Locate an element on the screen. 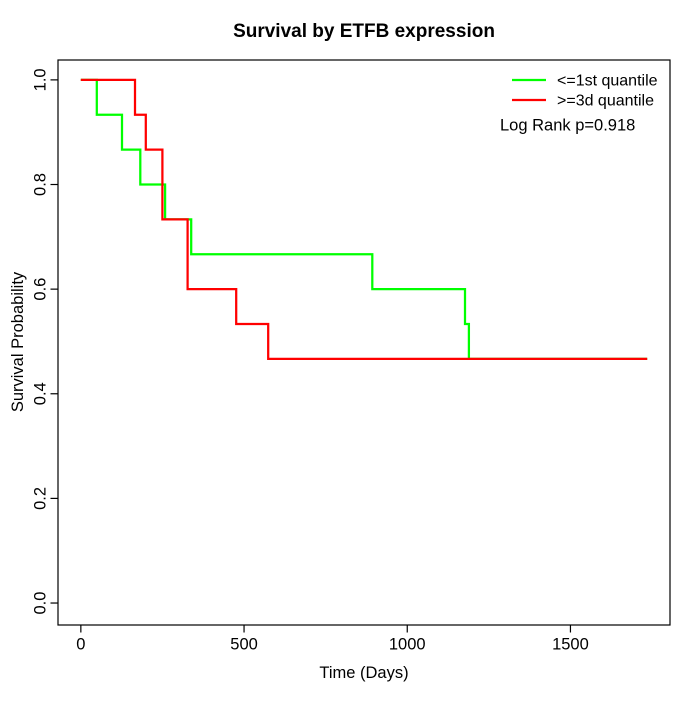 This screenshot has height=705, width=700. x-axis-ticks: 0 500 1000 1500 is located at coordinates (332, 639).